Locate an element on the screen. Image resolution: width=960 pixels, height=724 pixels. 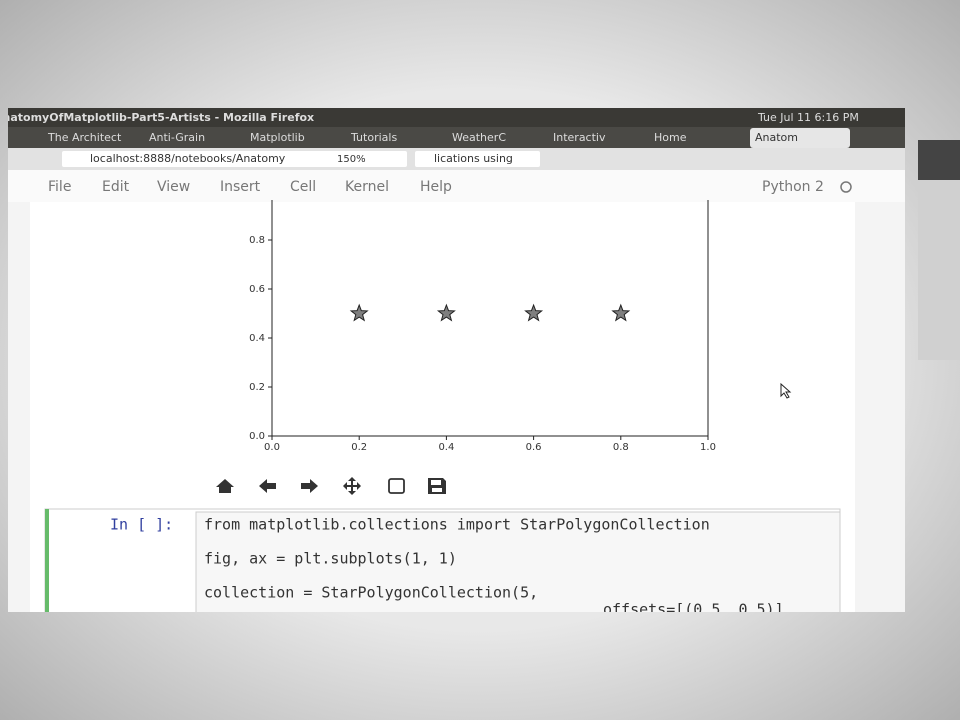
tab-label: The Architect is located at coordinates (84, 137).